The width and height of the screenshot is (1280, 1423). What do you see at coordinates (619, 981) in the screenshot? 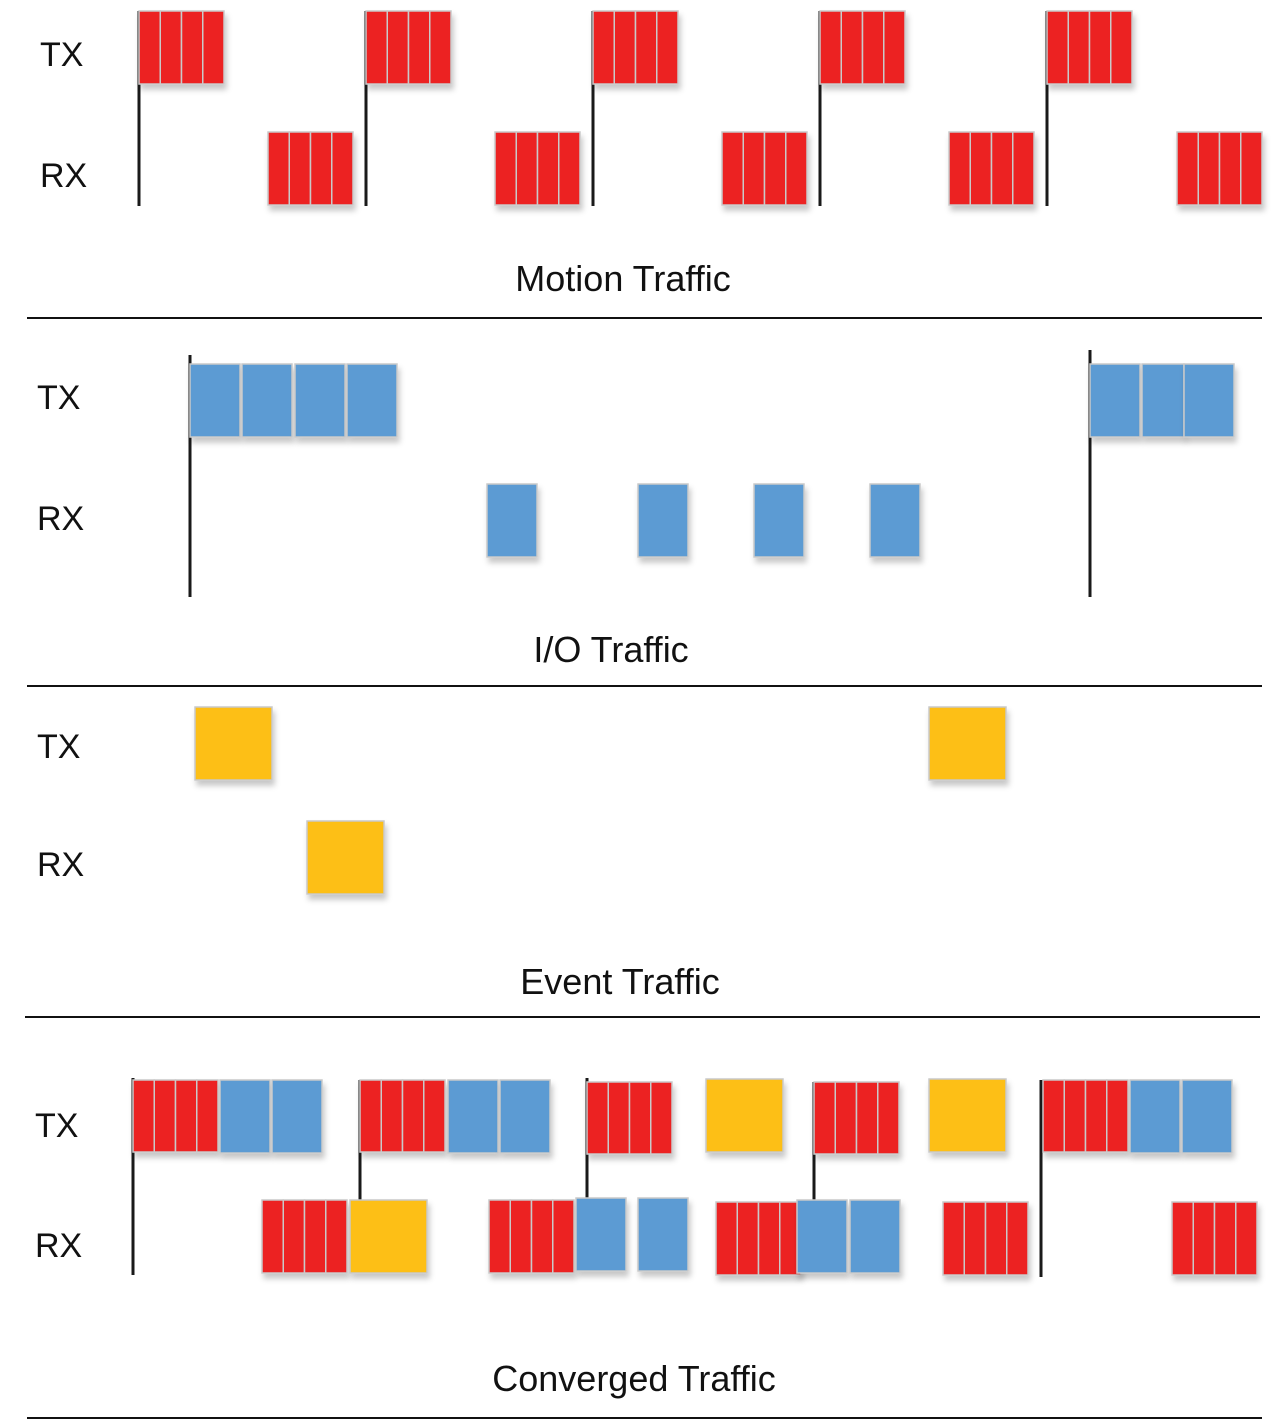
I see `panel-title: Event Traffic` at bounding box center [619, 981].